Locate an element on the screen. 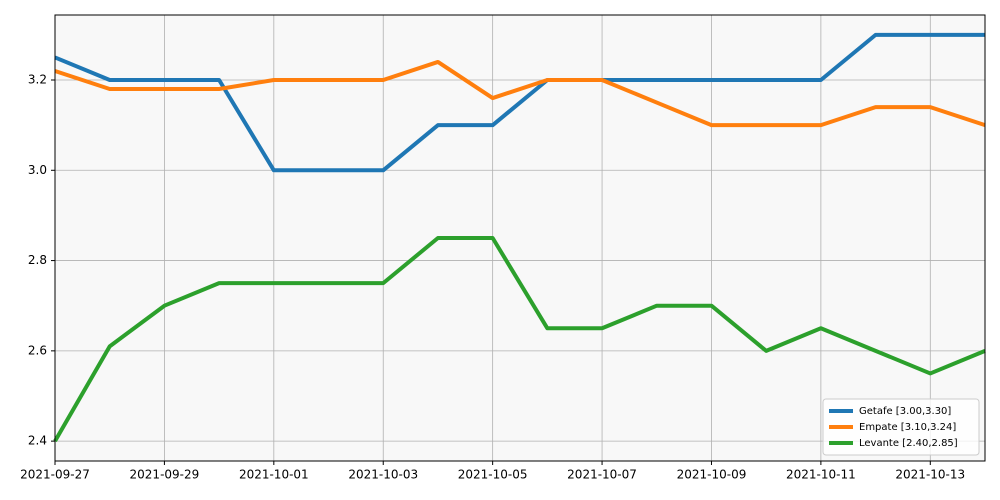  x-tick-label: 2021-10-05 is located at coordinates (493, 475).